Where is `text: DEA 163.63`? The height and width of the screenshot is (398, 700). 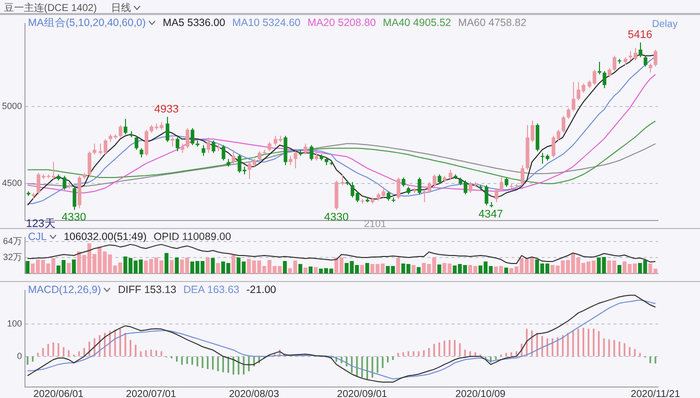 text: DEA 163.63 is located at coordinates (211, 290).